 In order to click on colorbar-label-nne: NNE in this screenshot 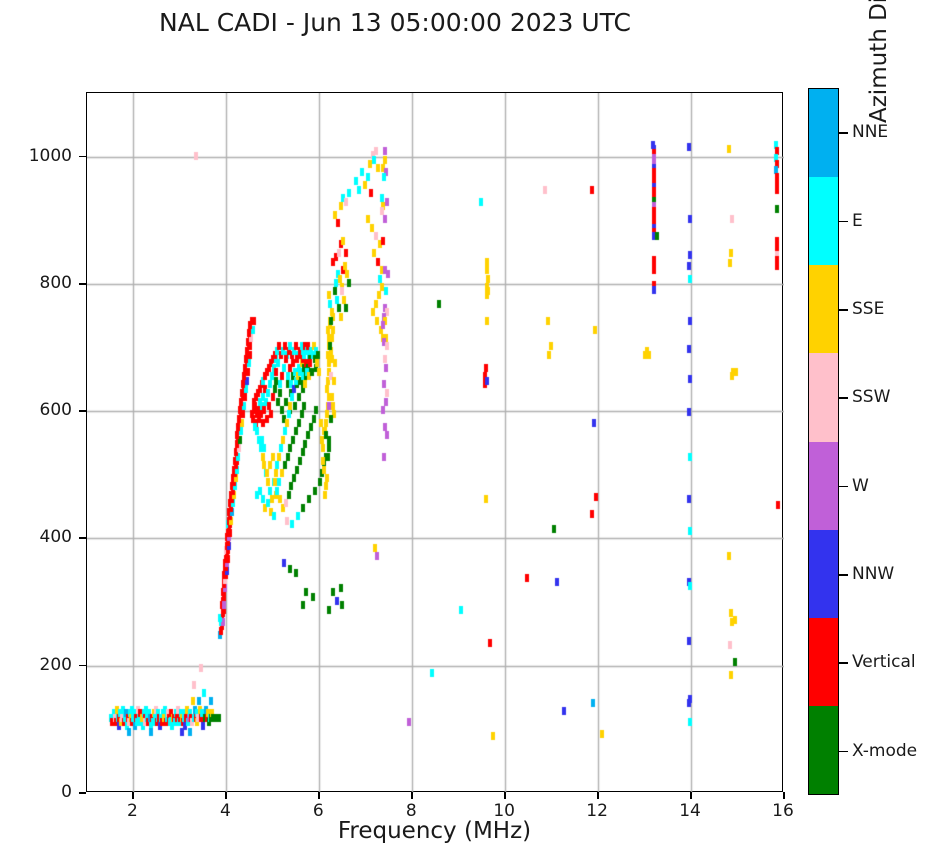, I will do `click(870, 132)`.